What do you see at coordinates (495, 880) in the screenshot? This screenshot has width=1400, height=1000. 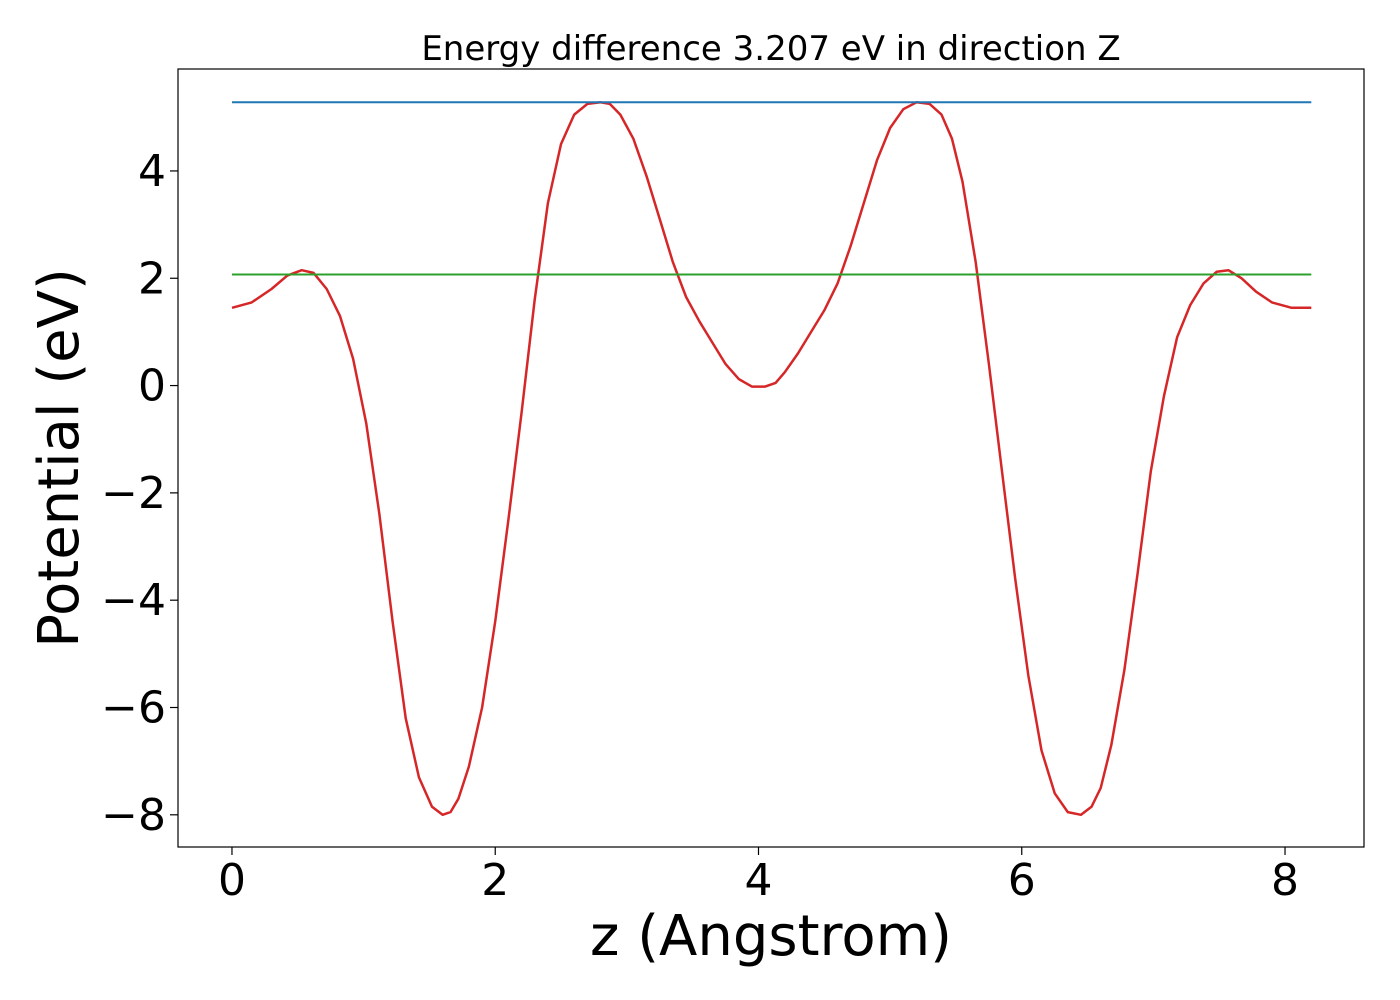 I see `x-tick-label: 2` at bounding box center [495, 880].